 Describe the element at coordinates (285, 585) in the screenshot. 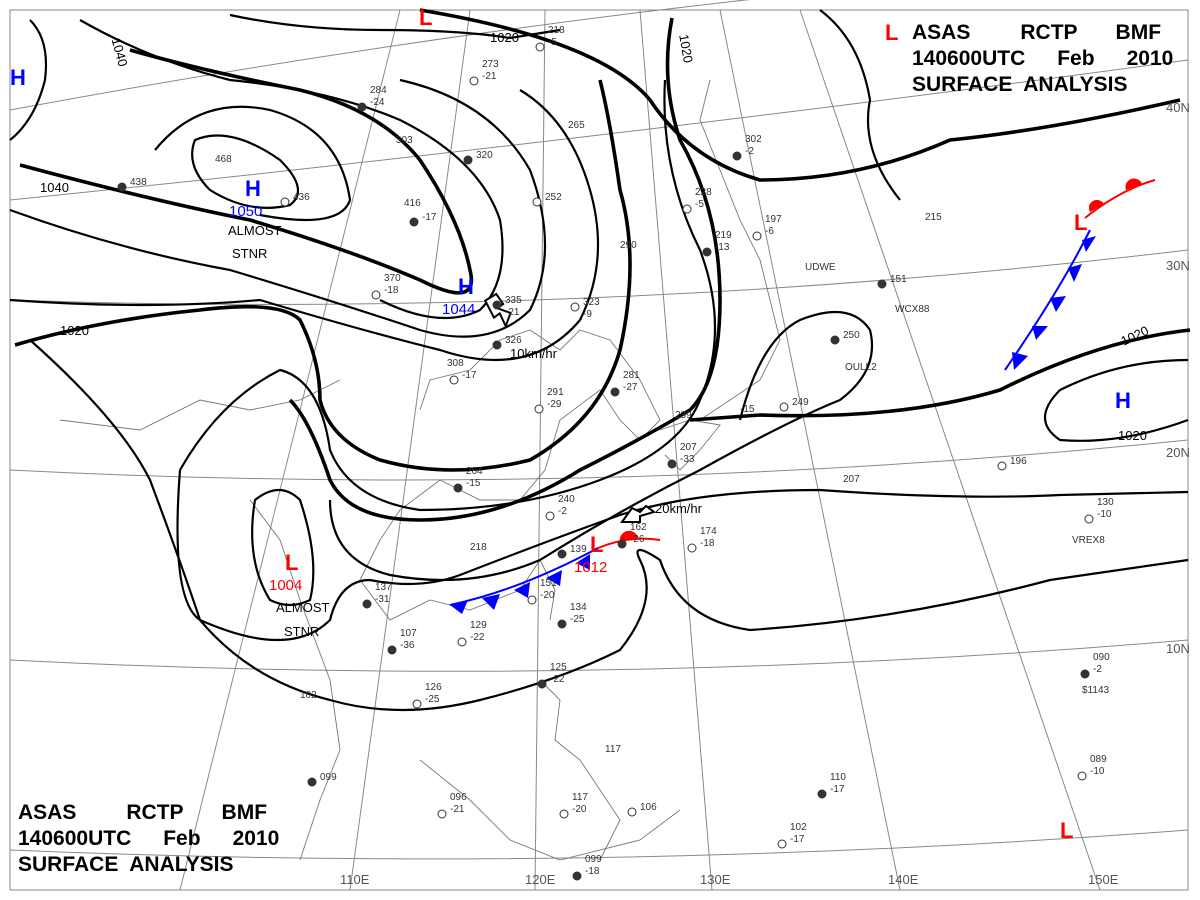

I see `central-pressure-value: 1004` at that location.